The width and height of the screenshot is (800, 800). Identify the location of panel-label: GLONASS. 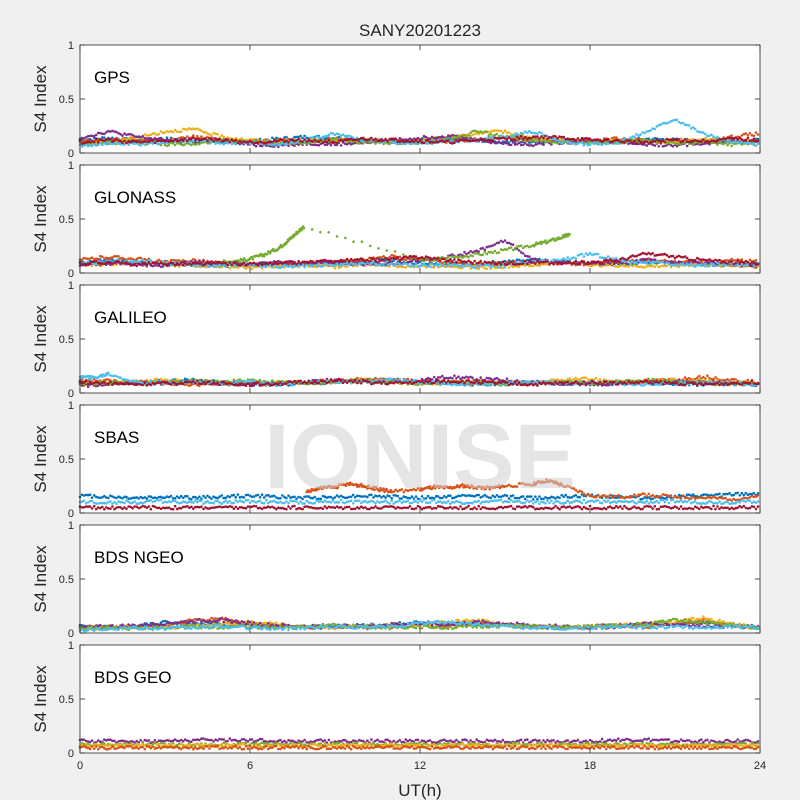
(135, 197).